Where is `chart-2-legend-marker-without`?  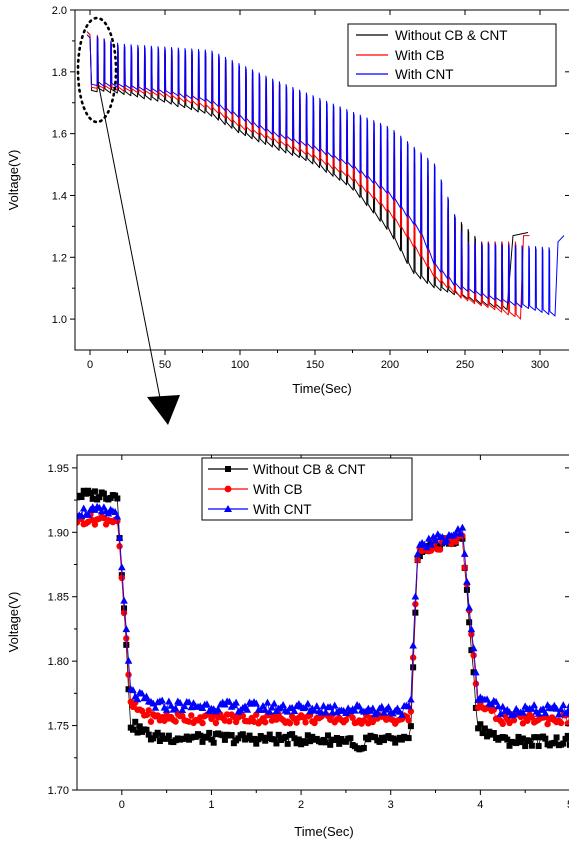
chart-2-legend-marker-without is located at coordinates (228, 469).